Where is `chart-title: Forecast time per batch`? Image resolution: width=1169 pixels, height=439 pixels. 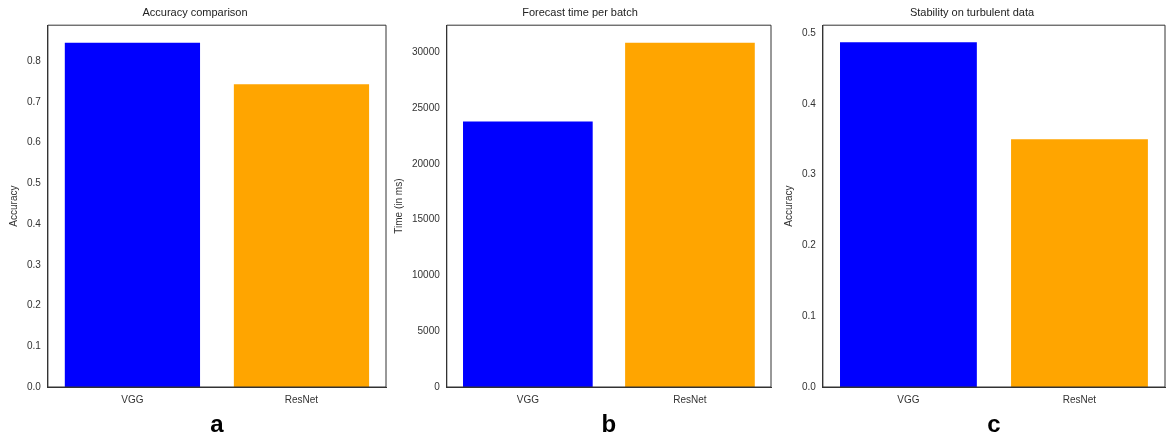 chart-title: Forecast time per batch is located at coordinates (580, 11).